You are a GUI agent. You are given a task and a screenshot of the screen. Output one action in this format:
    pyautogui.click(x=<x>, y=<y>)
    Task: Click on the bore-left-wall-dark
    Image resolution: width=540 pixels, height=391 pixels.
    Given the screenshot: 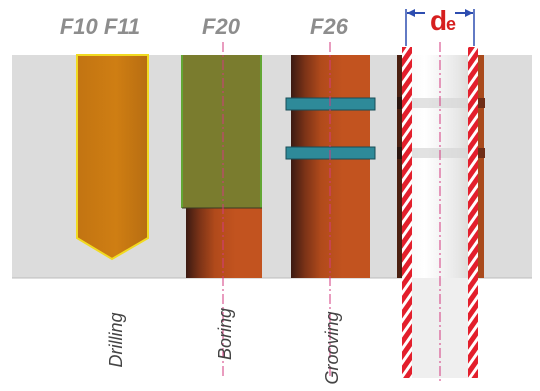 What is the action you would take?
    pyautogui.click(x=400, y=166)
    